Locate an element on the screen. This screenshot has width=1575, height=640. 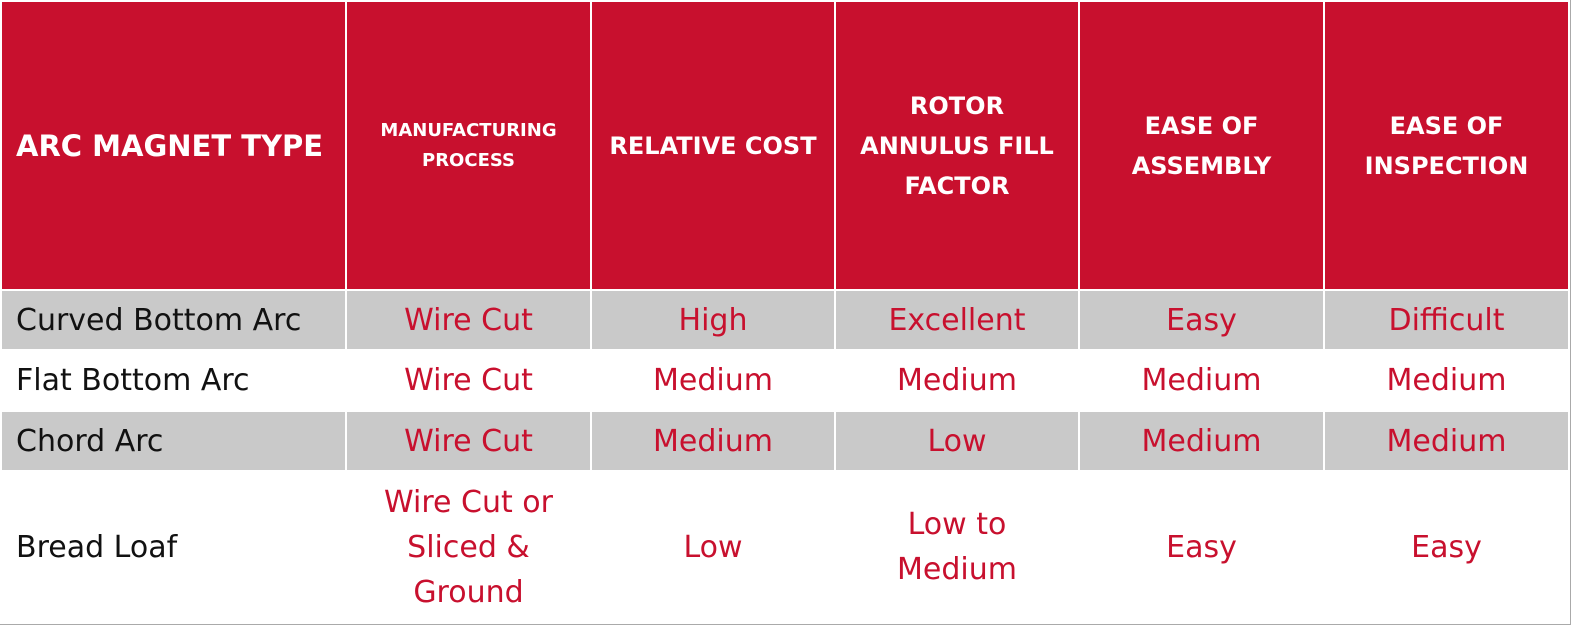
row-label: Bread Loaf is located at coordinates (173, 547).